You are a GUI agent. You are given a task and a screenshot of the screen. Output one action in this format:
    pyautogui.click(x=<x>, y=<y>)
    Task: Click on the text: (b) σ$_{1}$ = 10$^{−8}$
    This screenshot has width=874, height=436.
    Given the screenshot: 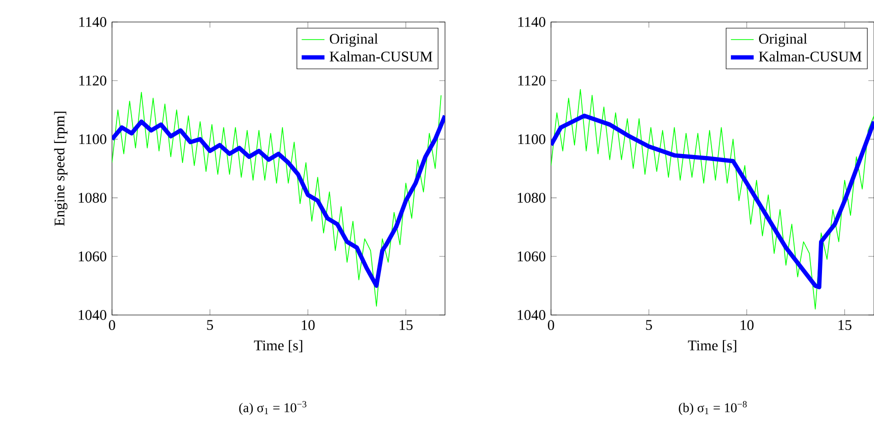 What is the action you would take?
    pyautogui.click(x=712, y=408)
    